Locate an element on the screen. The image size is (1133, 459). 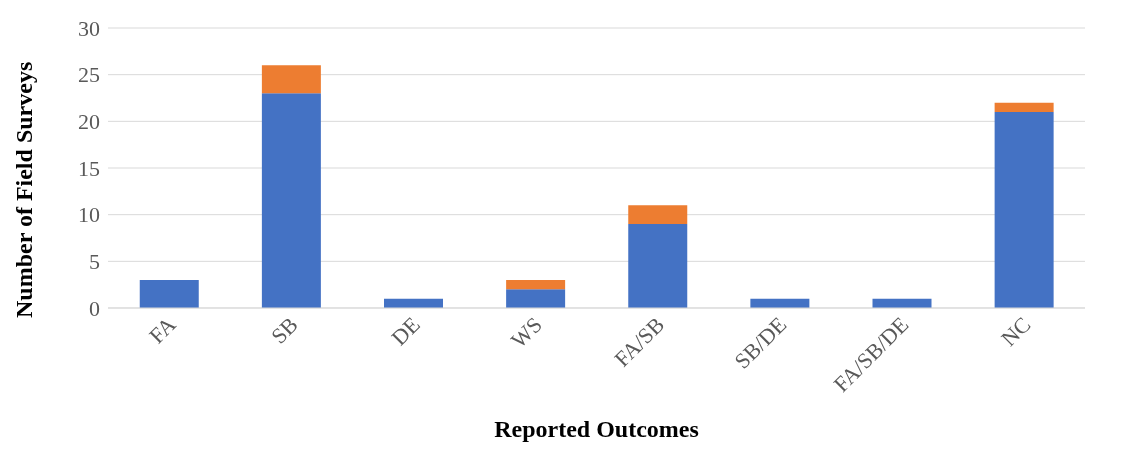
y-tick-label: 15 is located at coordinates (89, 168).